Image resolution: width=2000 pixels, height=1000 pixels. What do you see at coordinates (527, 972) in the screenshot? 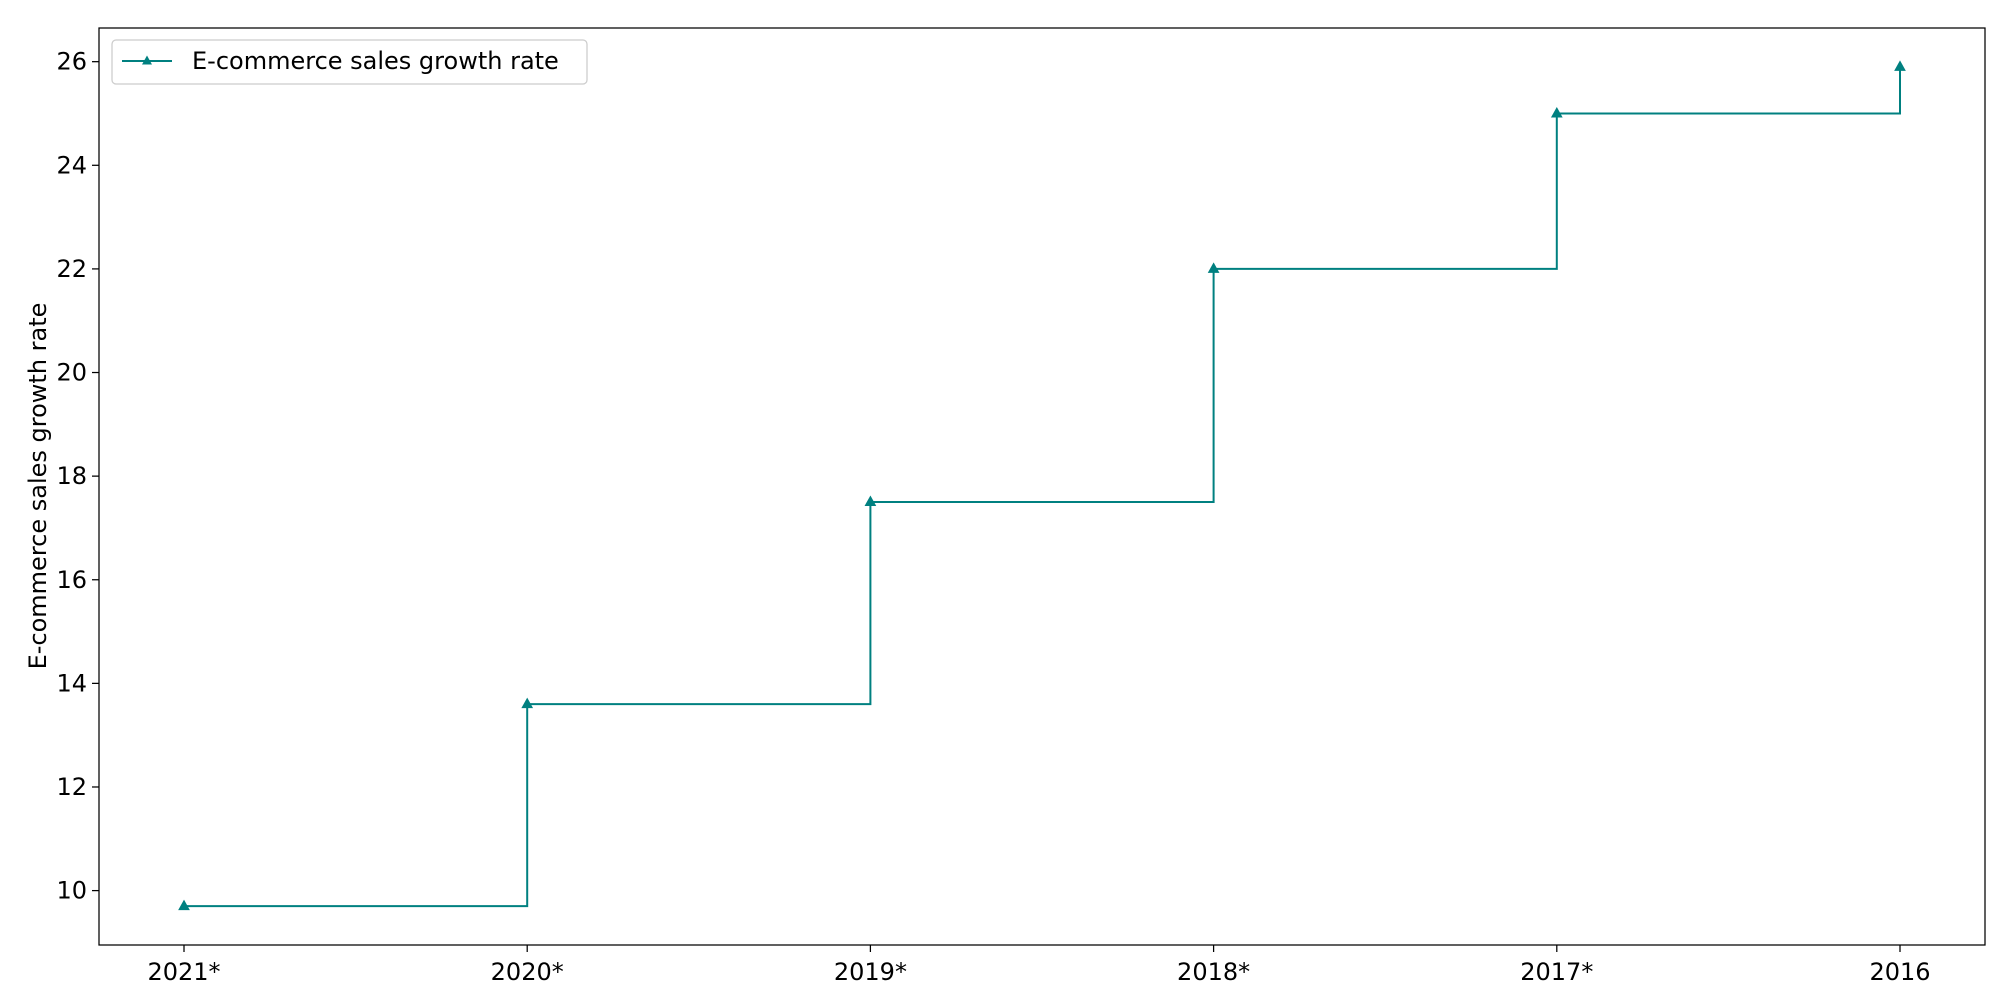
I see `x-tick-label: 2020*` at bounding box center [527, 972].